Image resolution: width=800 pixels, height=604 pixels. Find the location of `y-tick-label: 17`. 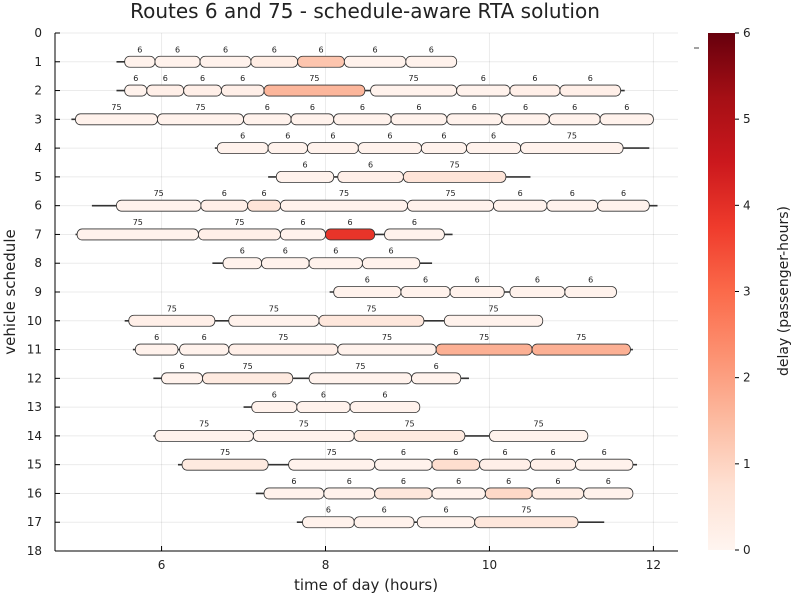

y-tick-label: 17 is located at coordinates (34, 522).